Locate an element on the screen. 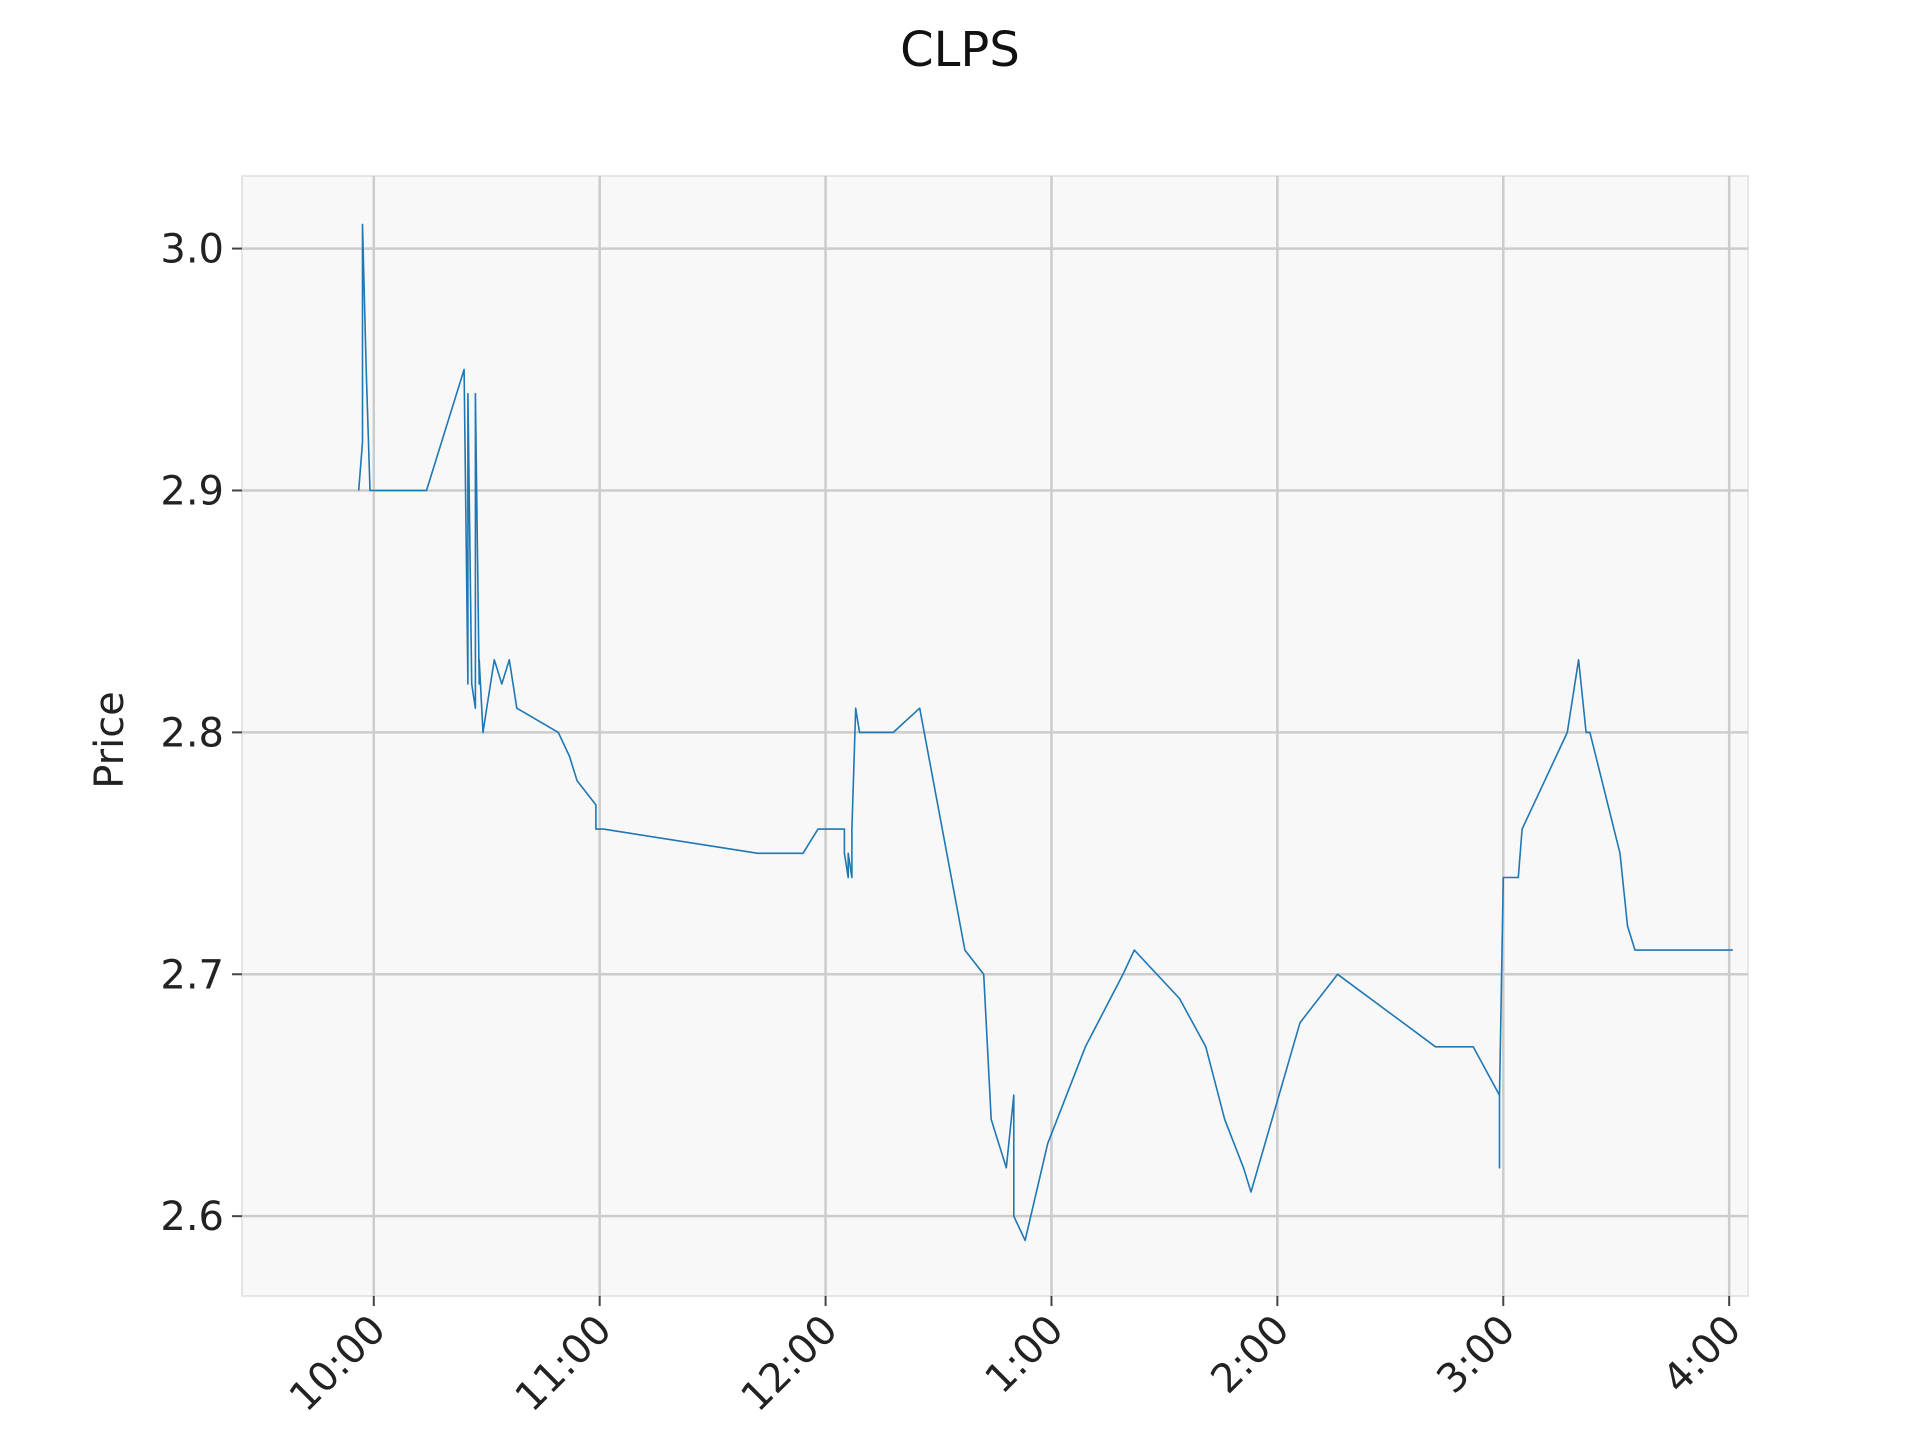 The height and width of the screenshot is (1440, 1920). chart-title: CLPS is located at coordinates (960, 50).